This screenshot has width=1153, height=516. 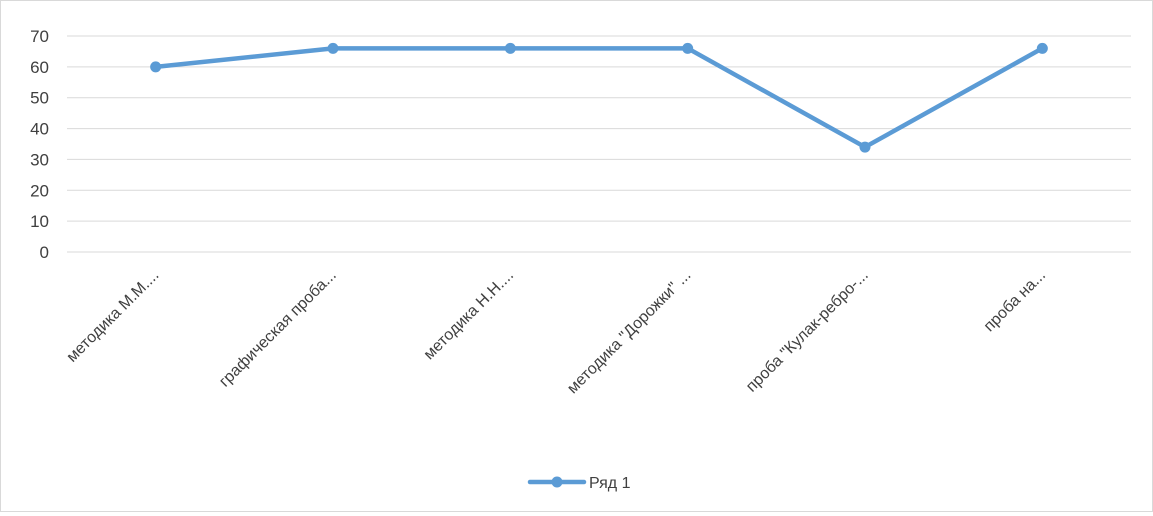 What do you see at coordinates (39, 159) in the screenshot?
I see `y-tick-label: 30` at bounding box center [39, 159].